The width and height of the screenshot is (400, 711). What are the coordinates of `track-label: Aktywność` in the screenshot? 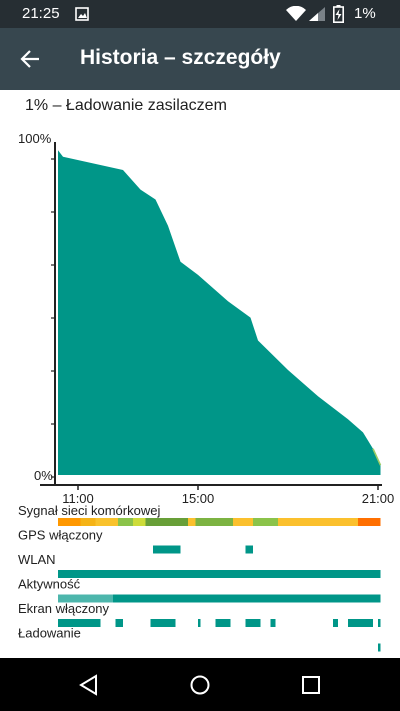 It's located at (49, 584).